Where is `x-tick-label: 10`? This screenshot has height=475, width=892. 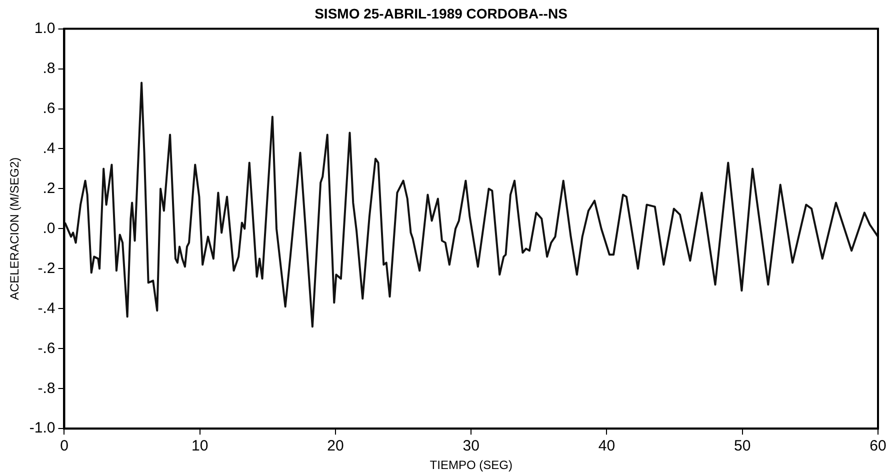 x-tick-label: 10 is located at coordinates (200, 446).